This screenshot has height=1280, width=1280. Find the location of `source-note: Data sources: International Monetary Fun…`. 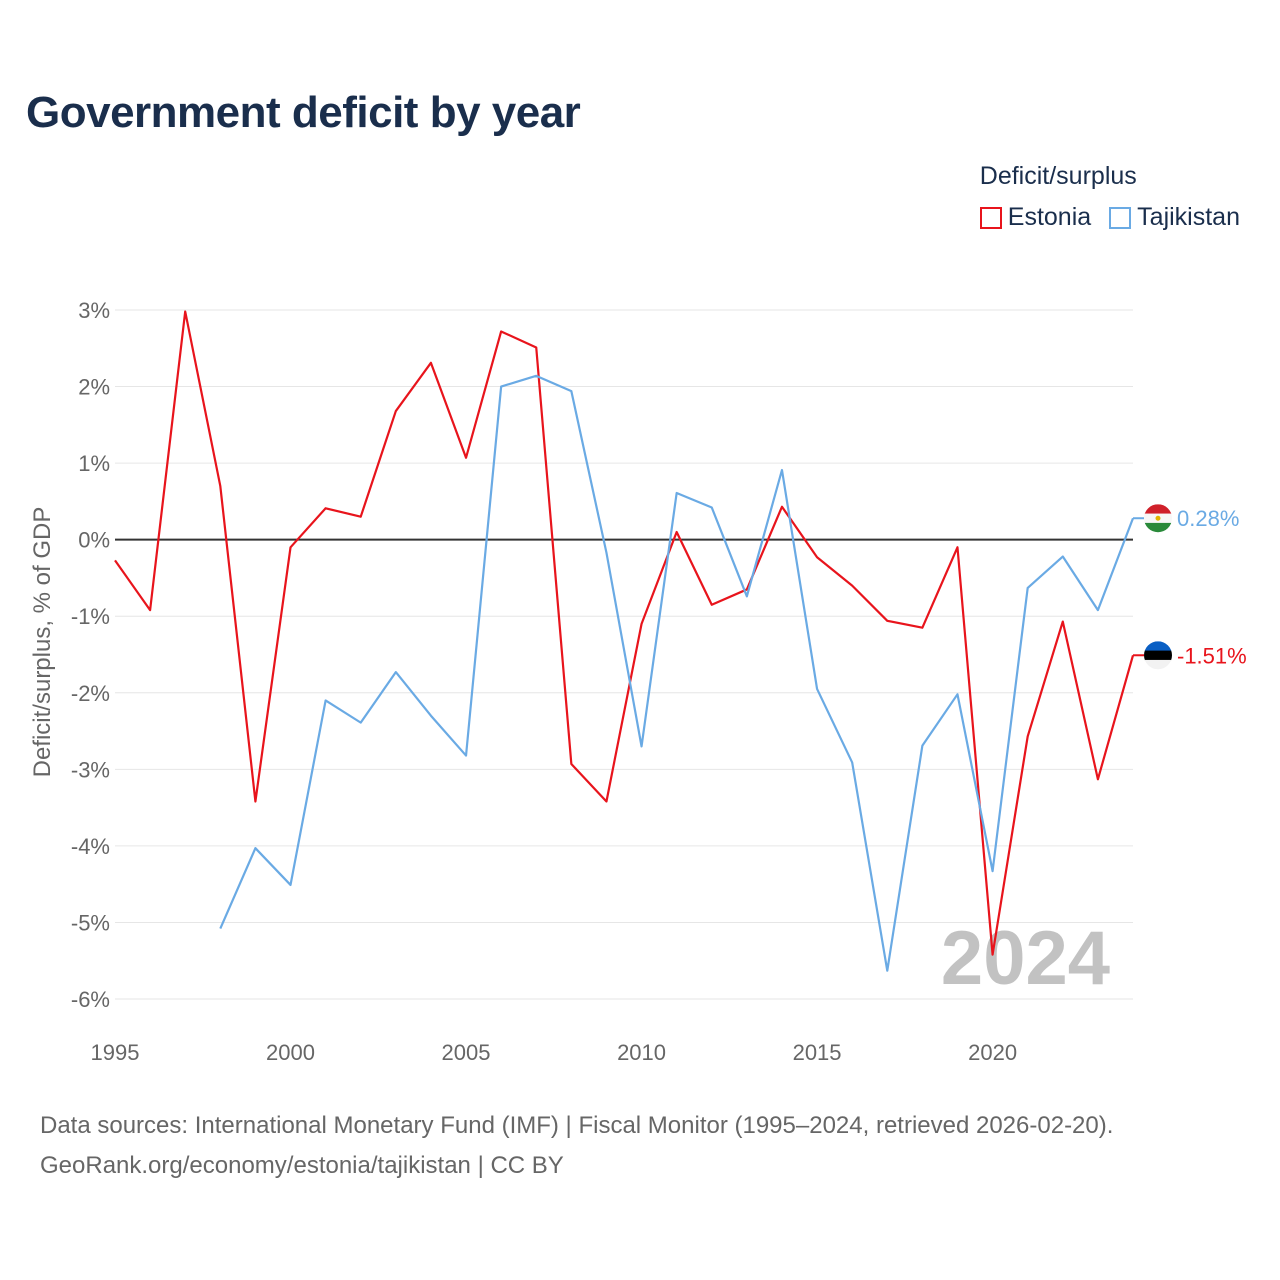

source-note: Data sources: International Monetary Fun… is located at coordinates (577, 1125).